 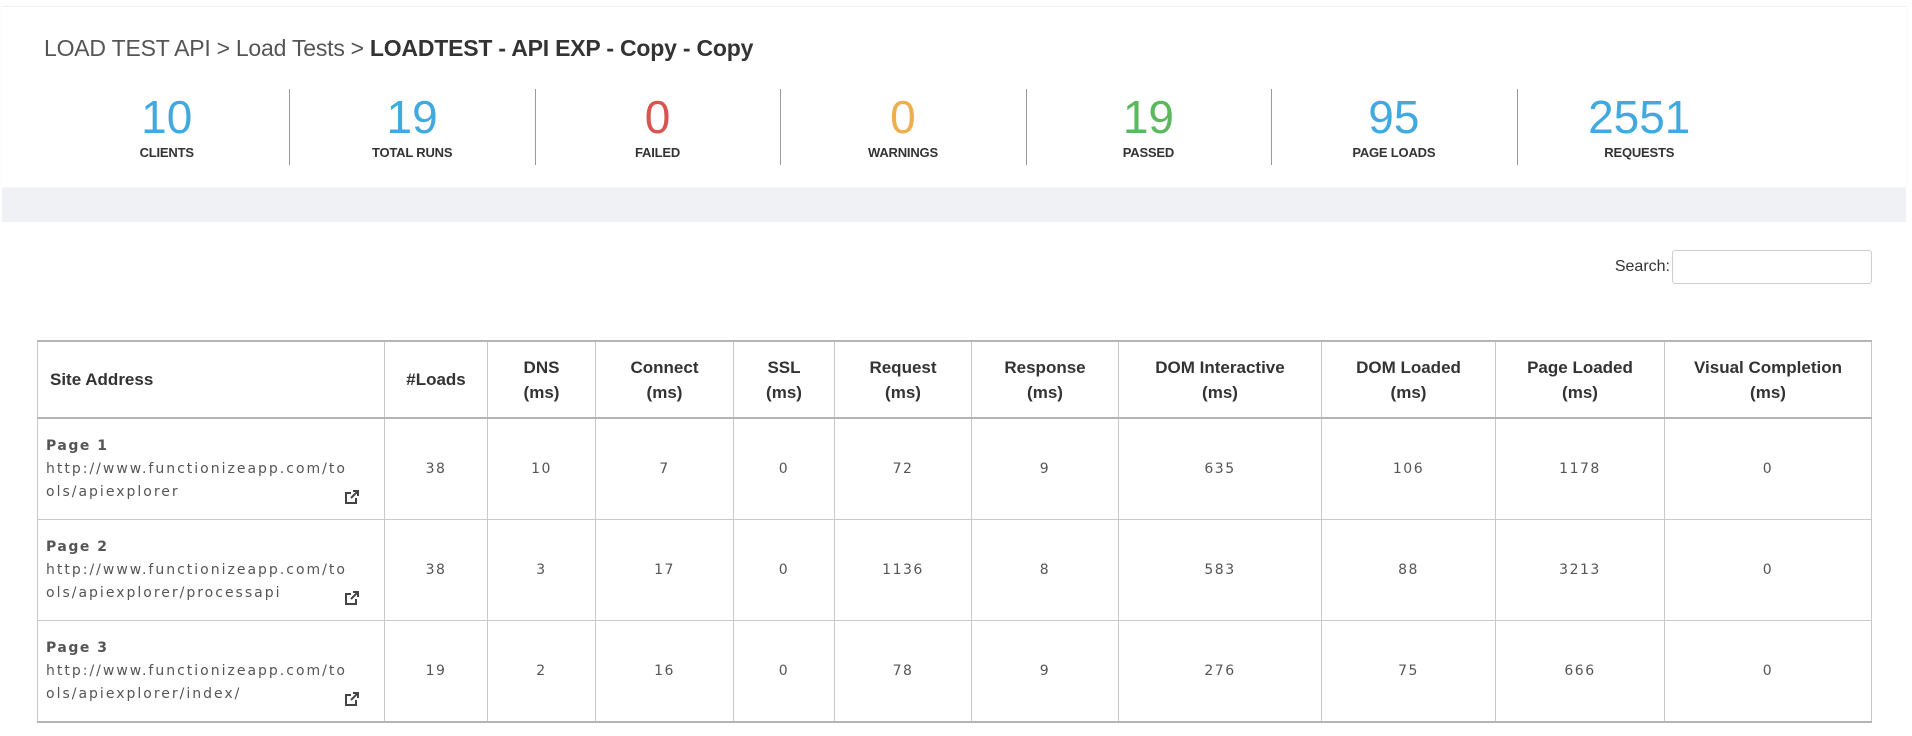 What do you see at coordinates (657, 128) in the screenshot?
I see `stat-failed: 0 FAILED` at bounding box center [657, 128].